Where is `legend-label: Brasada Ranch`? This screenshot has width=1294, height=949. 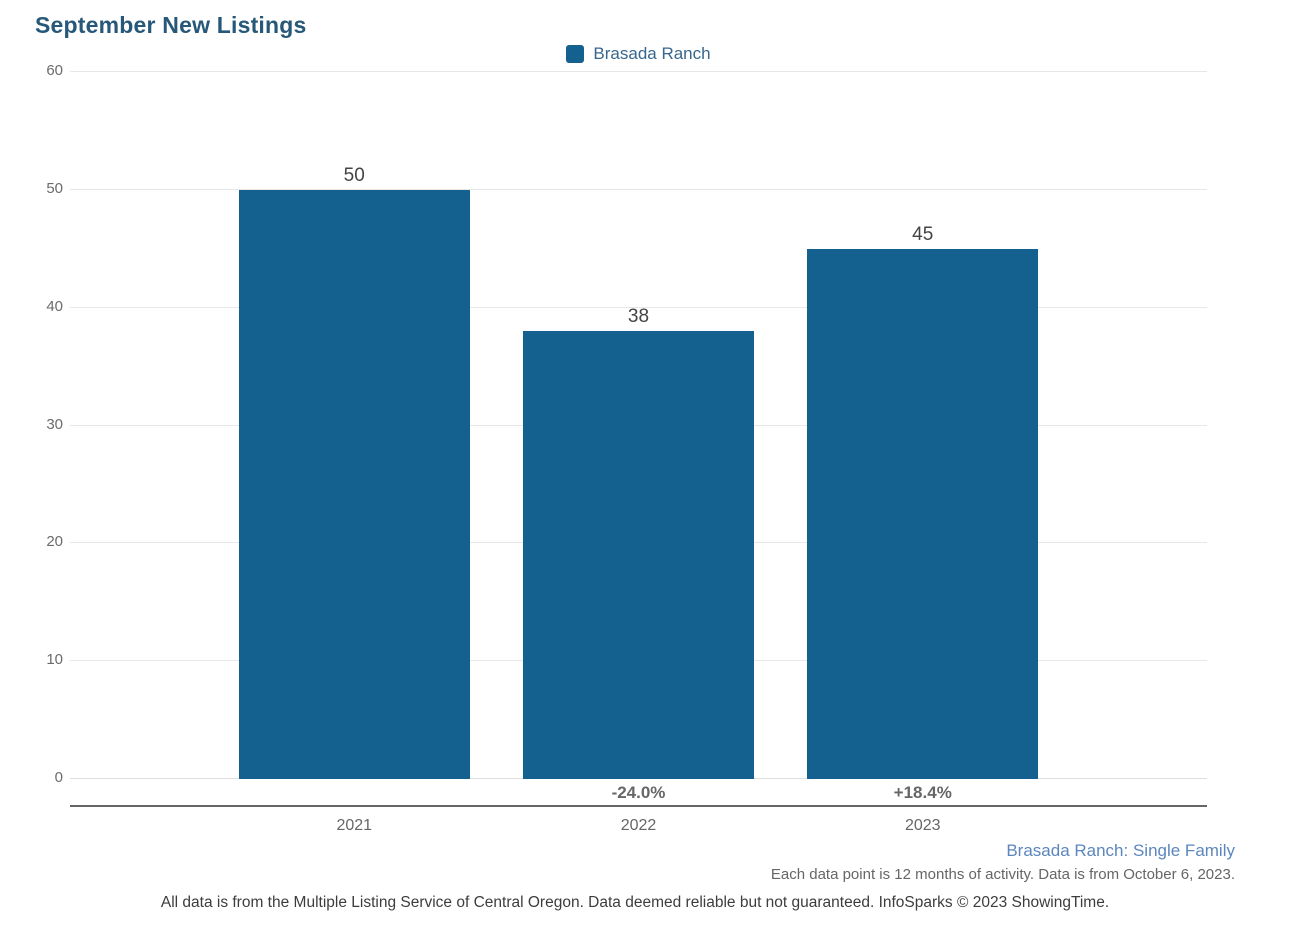
legend-label: Brasada Ranch is located at coordinates (652, 53).